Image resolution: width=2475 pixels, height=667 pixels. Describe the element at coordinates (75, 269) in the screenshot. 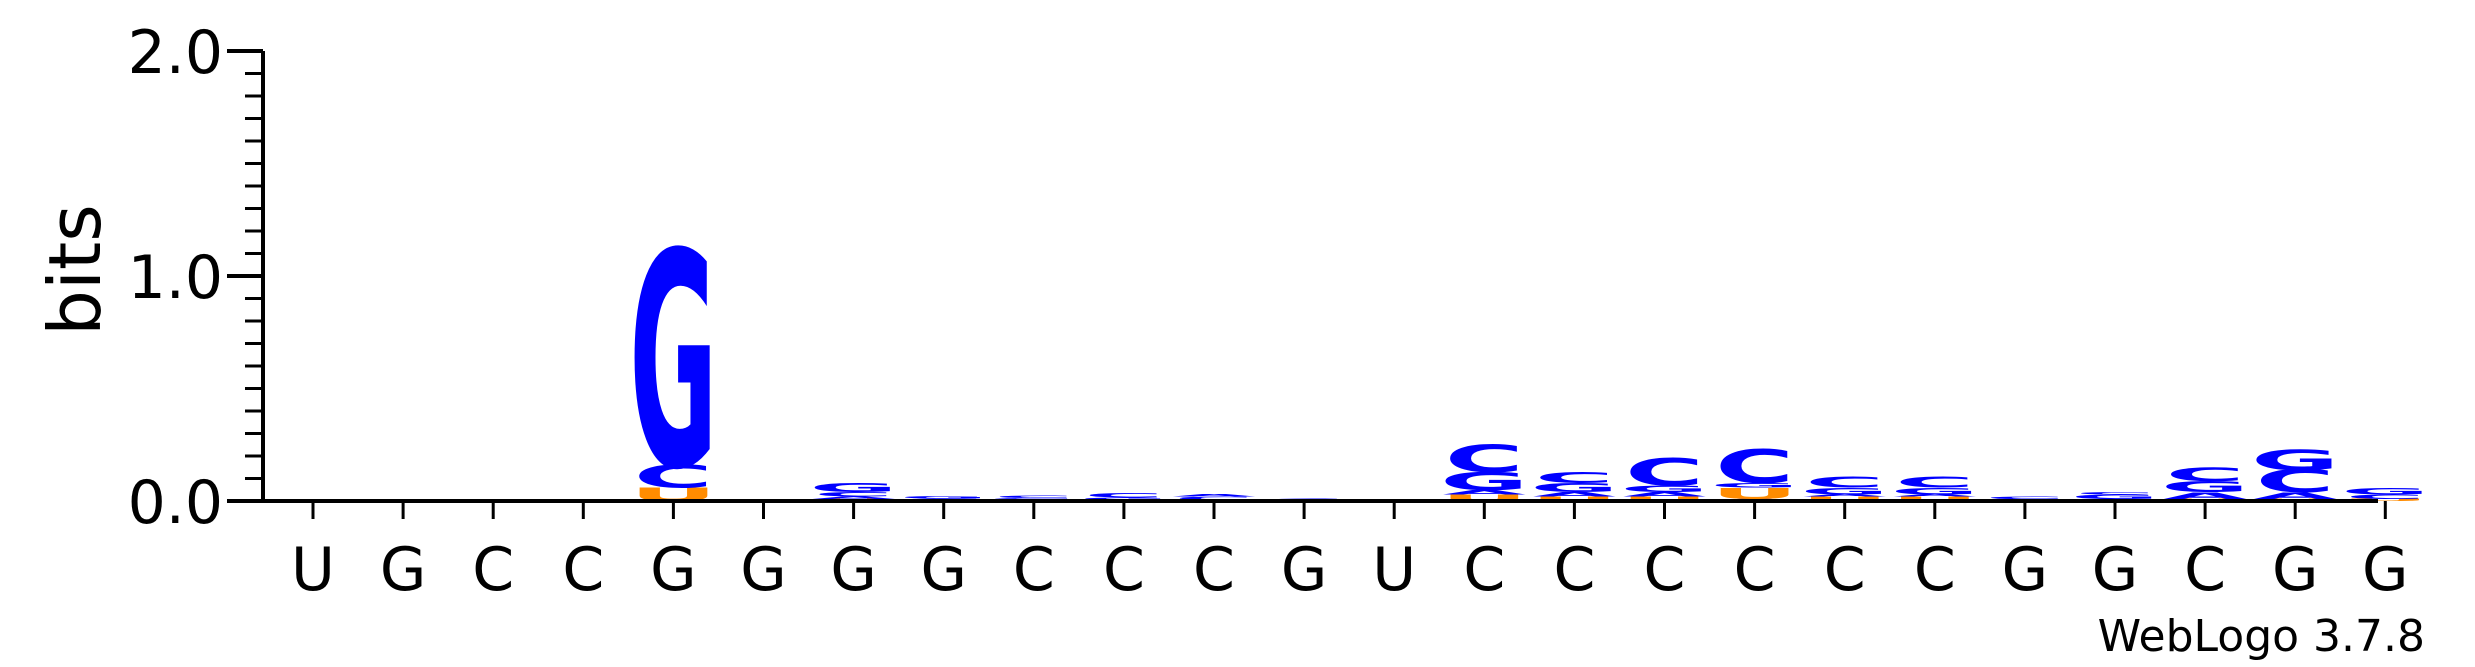

I see `y-axis-label: bits` at that location.